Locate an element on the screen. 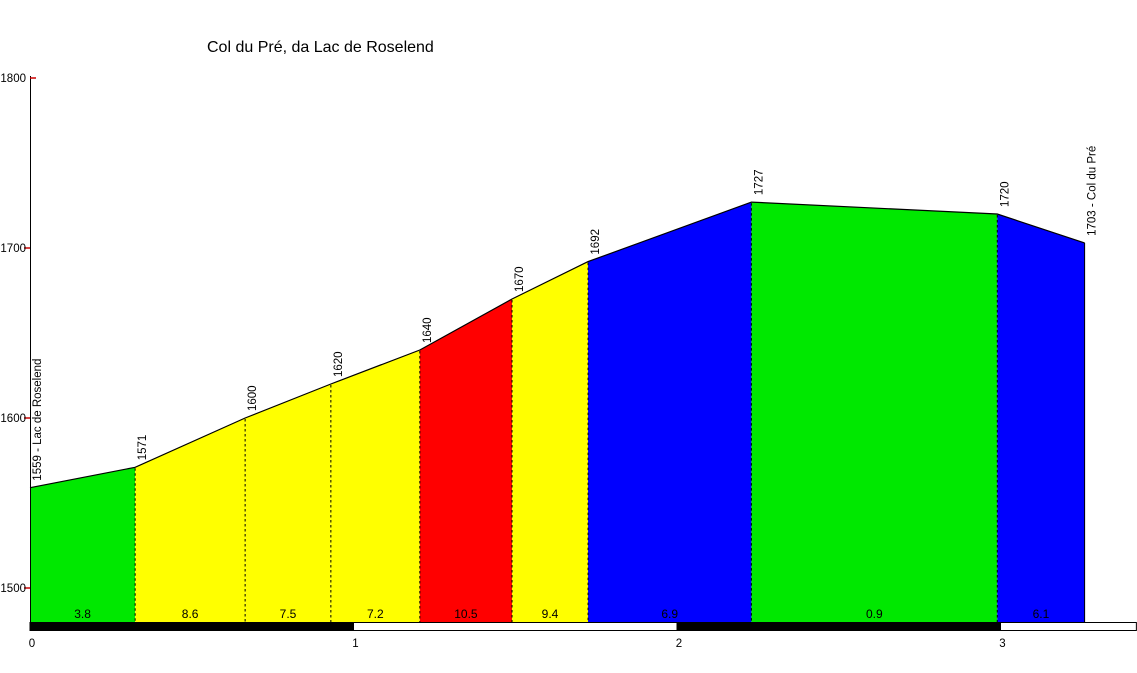  y-tick-label: 1600 is located at coordinates (13, 419).